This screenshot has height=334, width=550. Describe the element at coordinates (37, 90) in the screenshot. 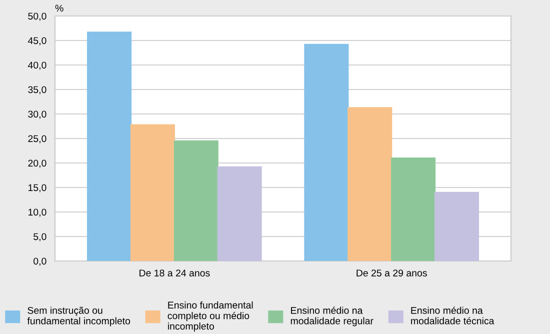

I see `y-tick-label: 35,0` at that location.